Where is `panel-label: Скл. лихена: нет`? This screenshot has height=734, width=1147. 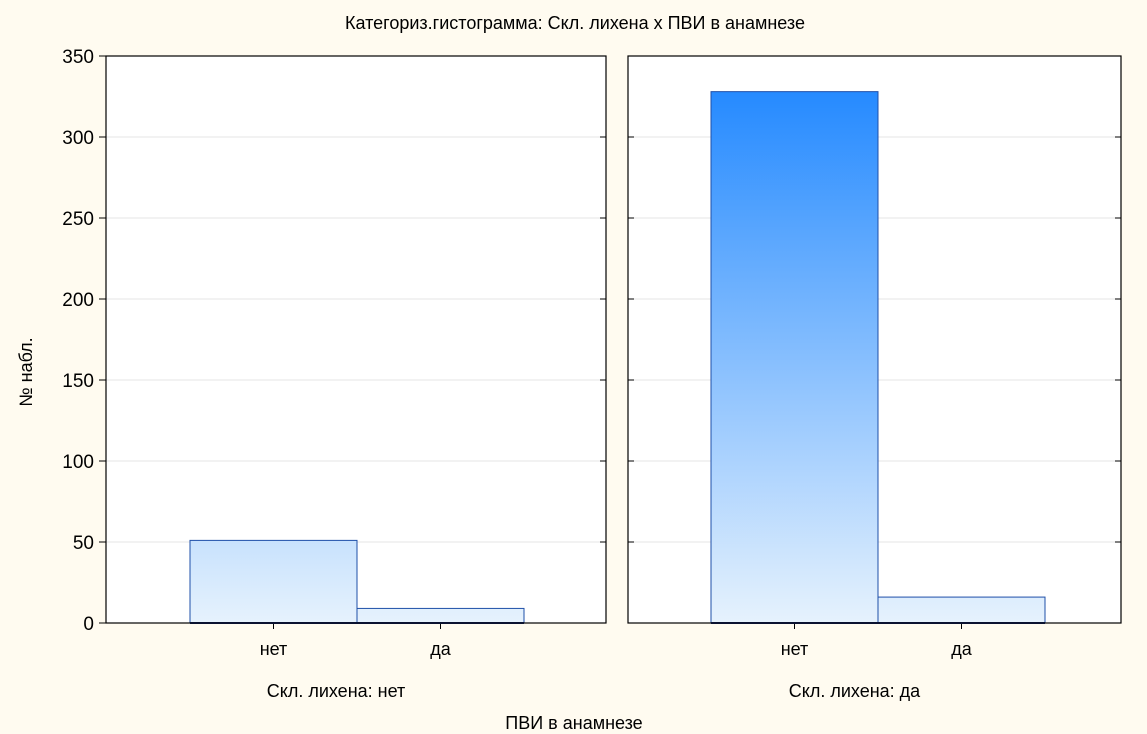
panel-label: Скл. лихена: нет is located at coordinates (336, 691).